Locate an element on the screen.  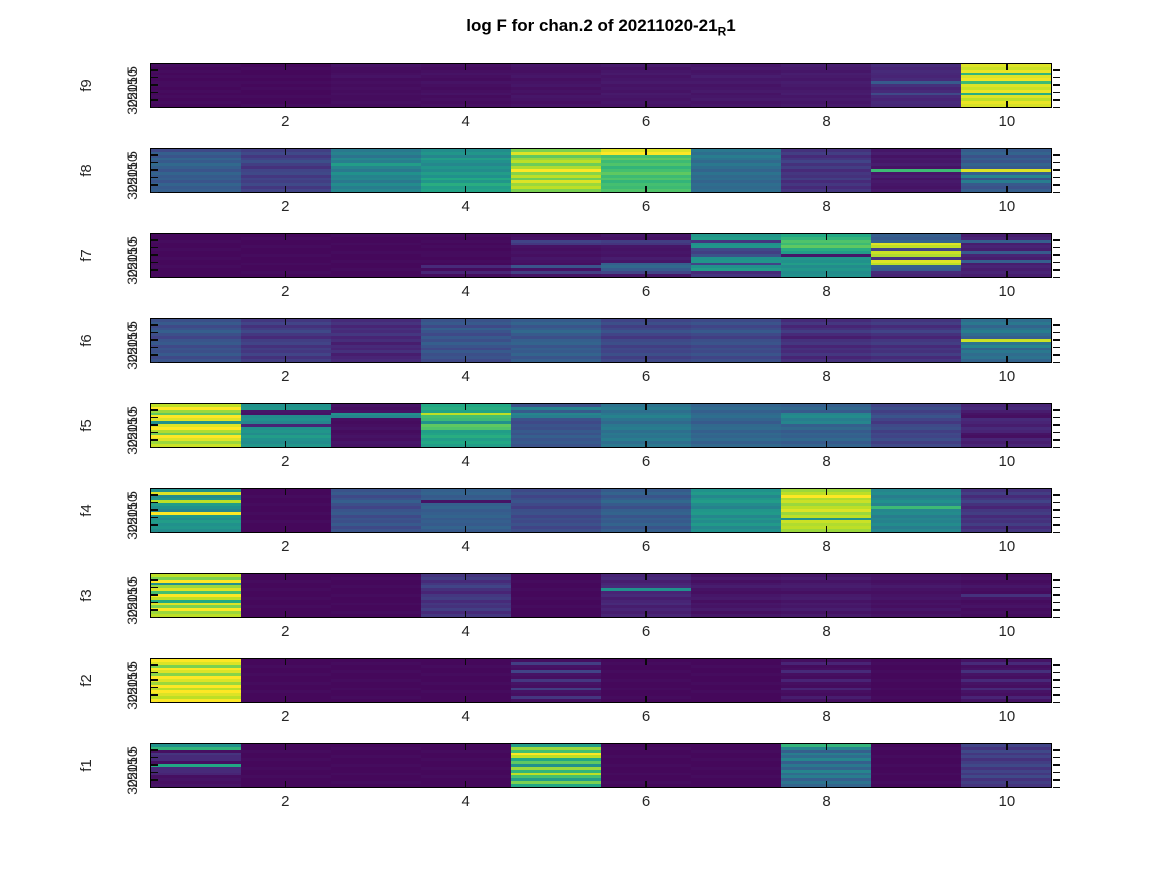
chart-title-subscript: R is located at coordinates (722, 31).